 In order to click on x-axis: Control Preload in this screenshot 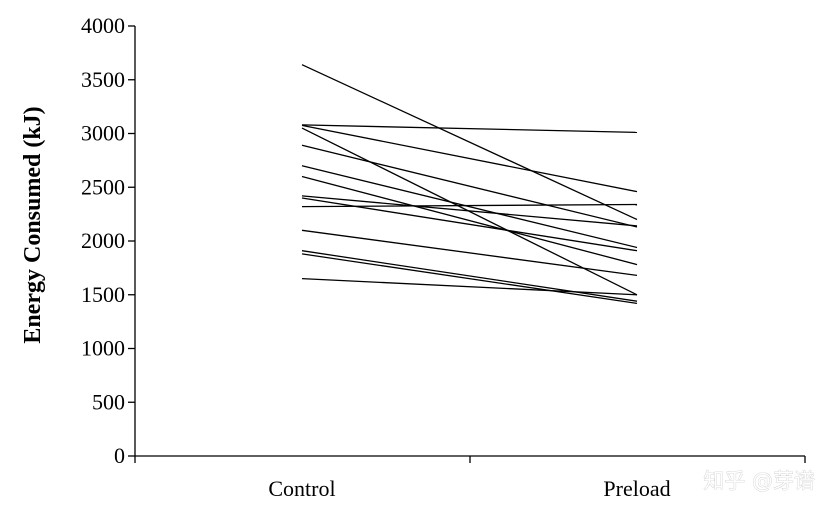, I will do `click(470, 478)`.